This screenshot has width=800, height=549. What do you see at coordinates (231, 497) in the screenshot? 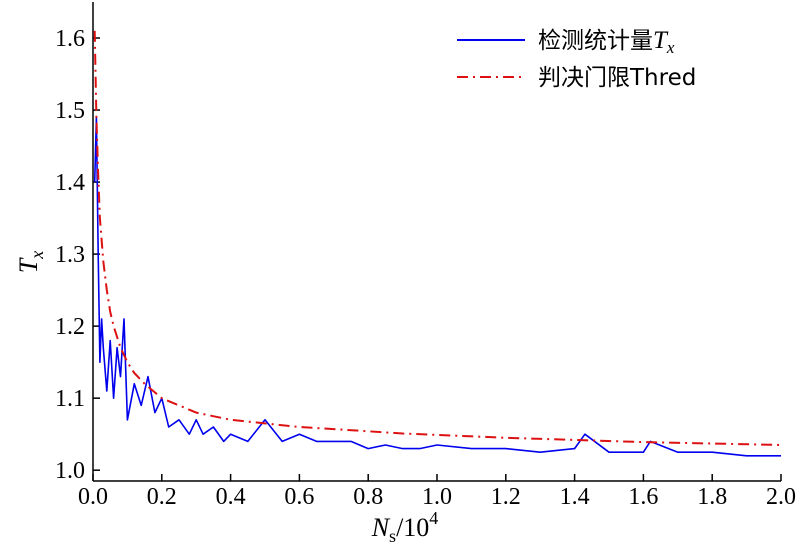
I see `x-tick-label: 0.4` at bounding box center [231, 497].